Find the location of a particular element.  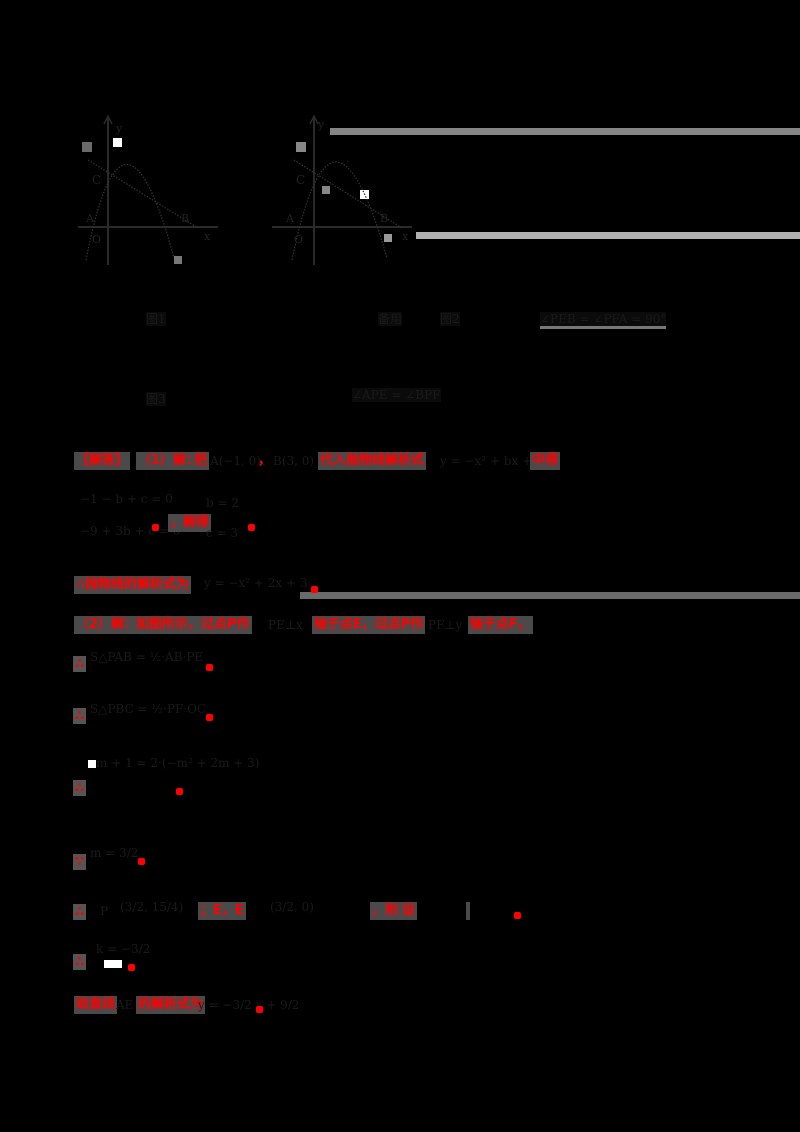

part1-intro: 把 is located at coordinates (201, 461).